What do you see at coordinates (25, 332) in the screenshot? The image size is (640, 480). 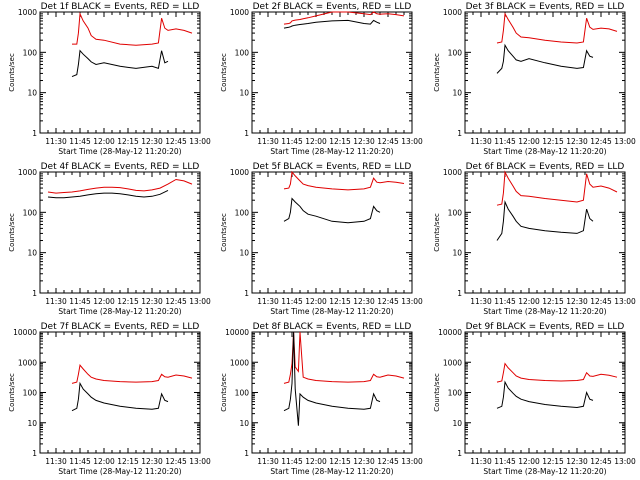 I see `y-tick-label: 10000` at bounding box center [25, 332].